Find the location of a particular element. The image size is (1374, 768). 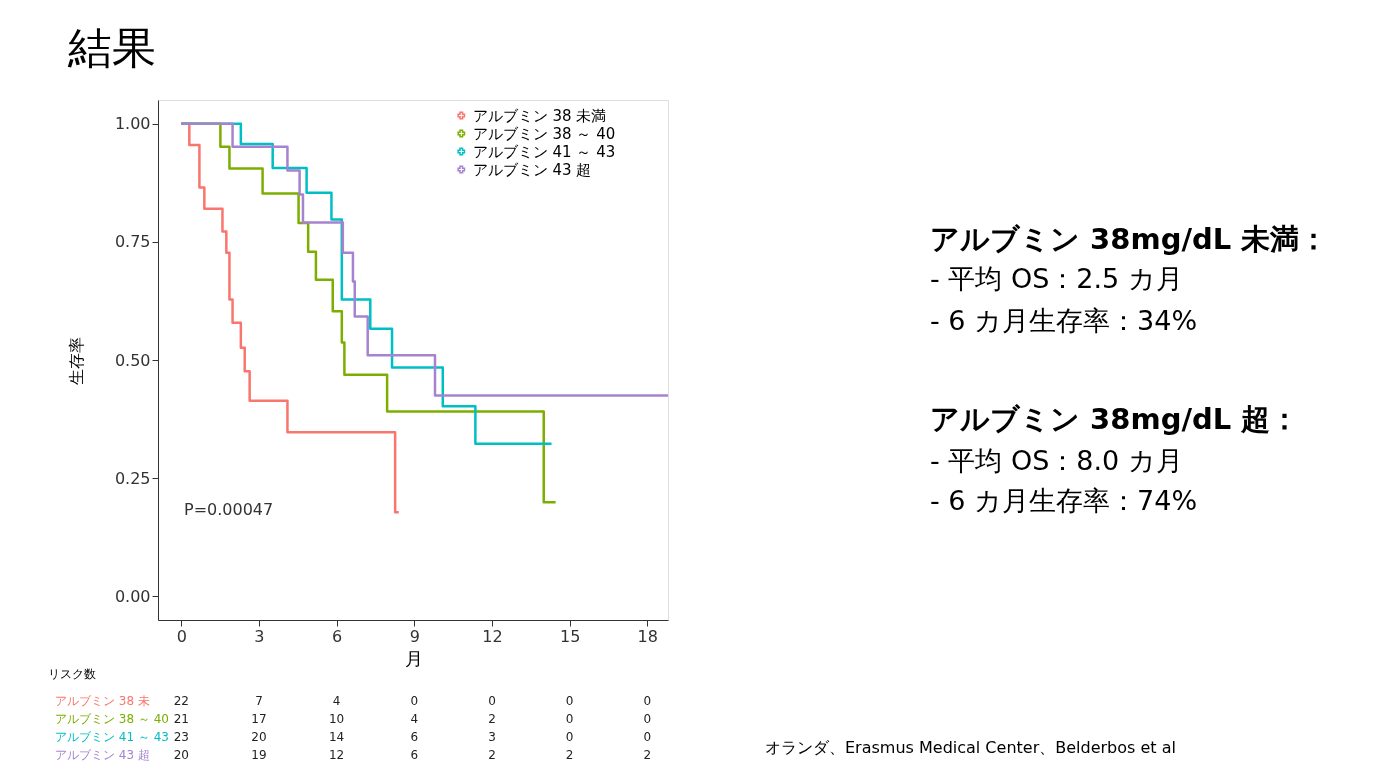

text: アルブミン 41 ～ 43 23 20 14 6 3 0 0 is located at coordinates (353, 737).